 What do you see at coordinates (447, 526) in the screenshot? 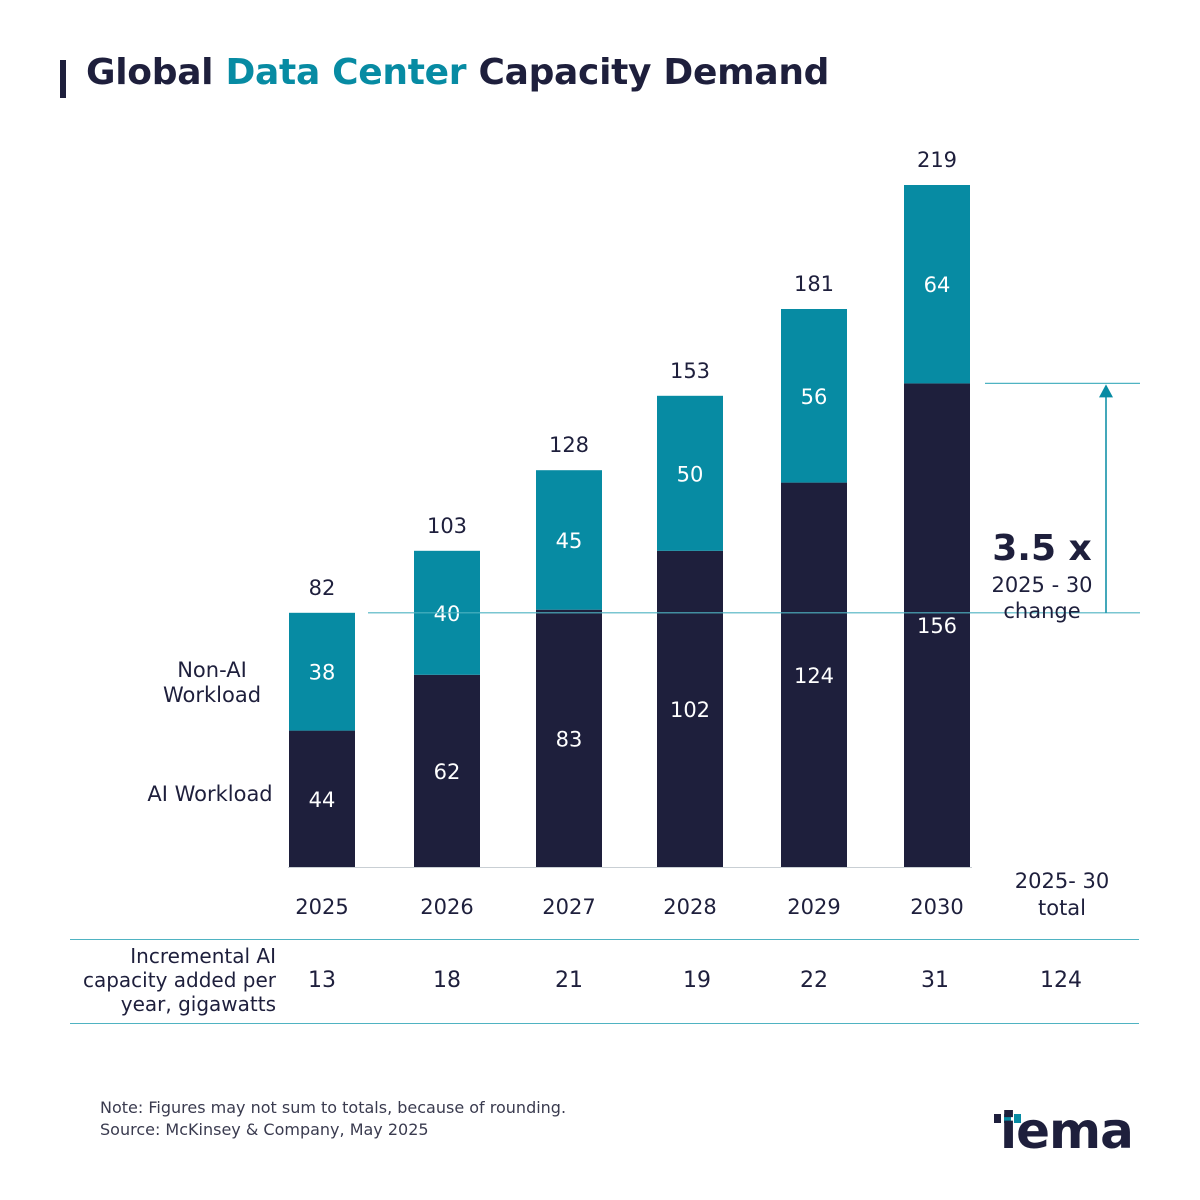
I see `label-total-2026: 103` at bounding box center [447, 526].